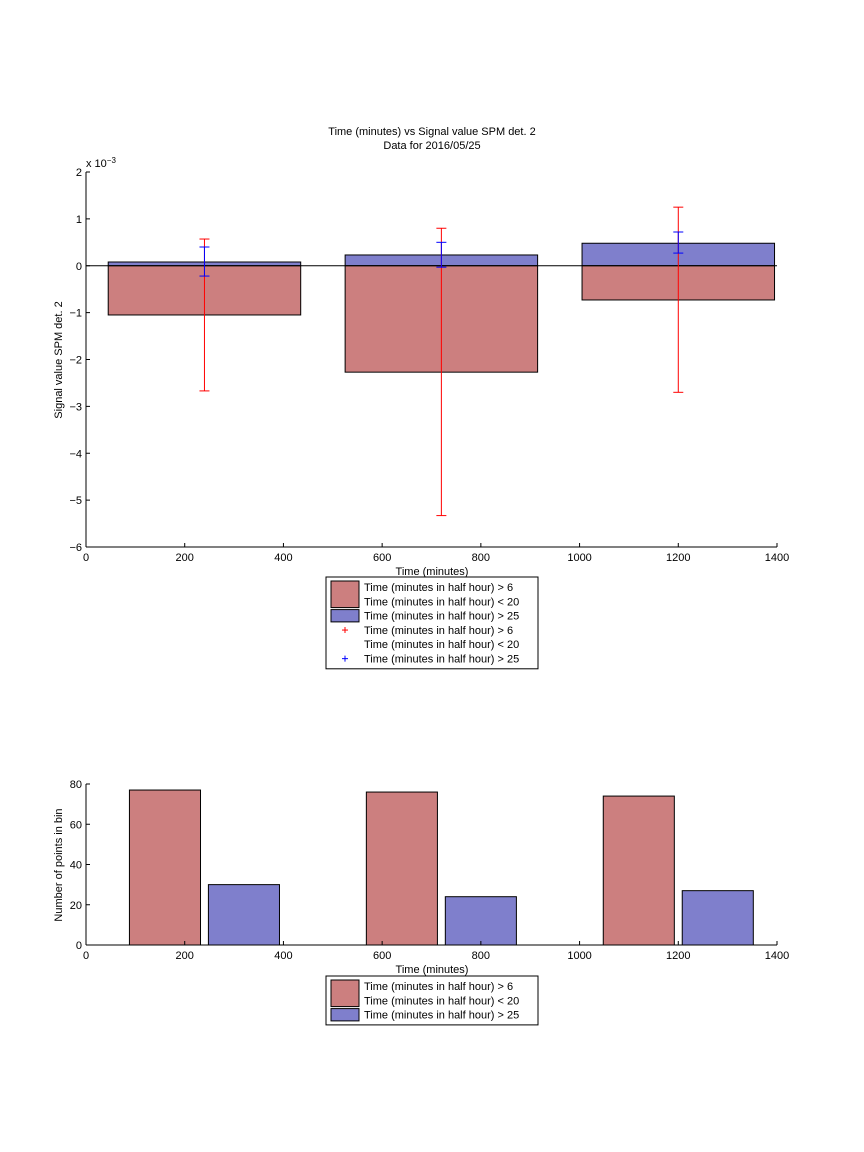 The width and height of the screenshot is (864, 1152). Describe the element at coordinates (76, 866) in the screenshot. I see `y-tick-label: 40` at that location.